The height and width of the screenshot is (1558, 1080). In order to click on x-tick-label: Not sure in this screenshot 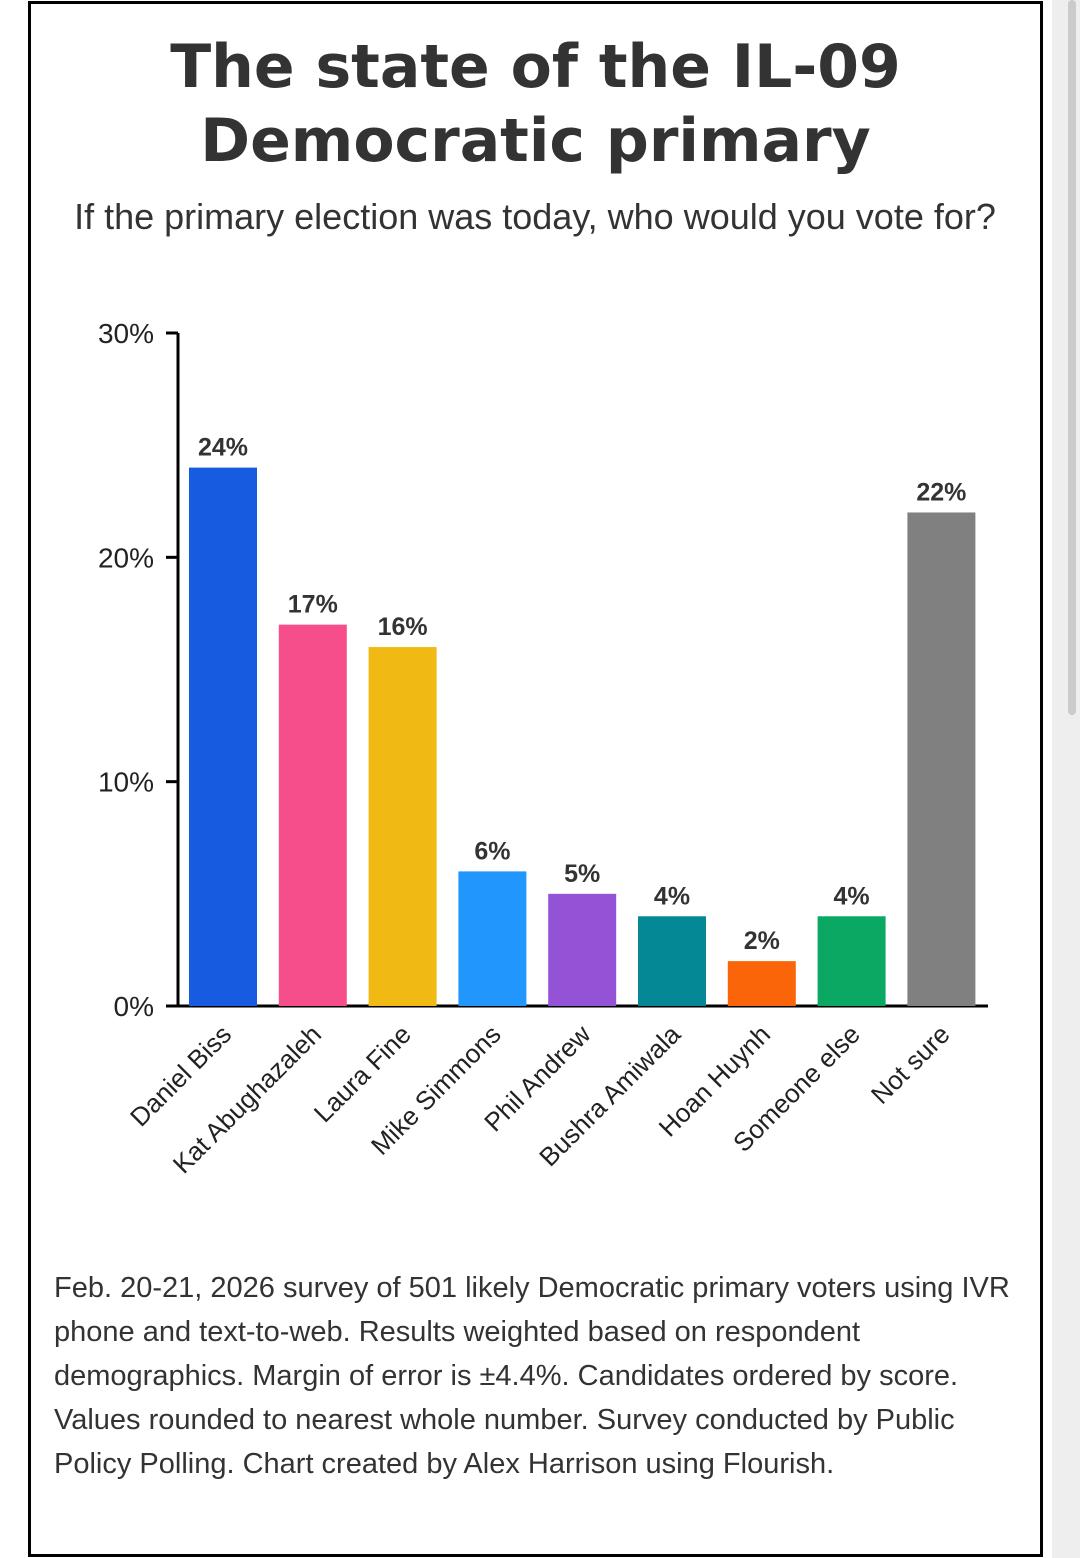, I will do `click(910, 1064)`.